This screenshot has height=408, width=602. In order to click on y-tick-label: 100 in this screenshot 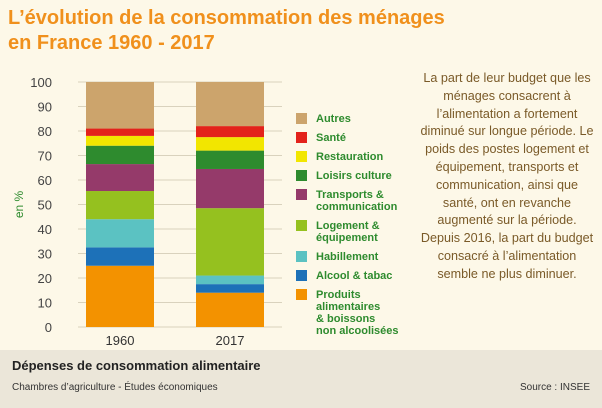, I will do `click(41, 82)`.